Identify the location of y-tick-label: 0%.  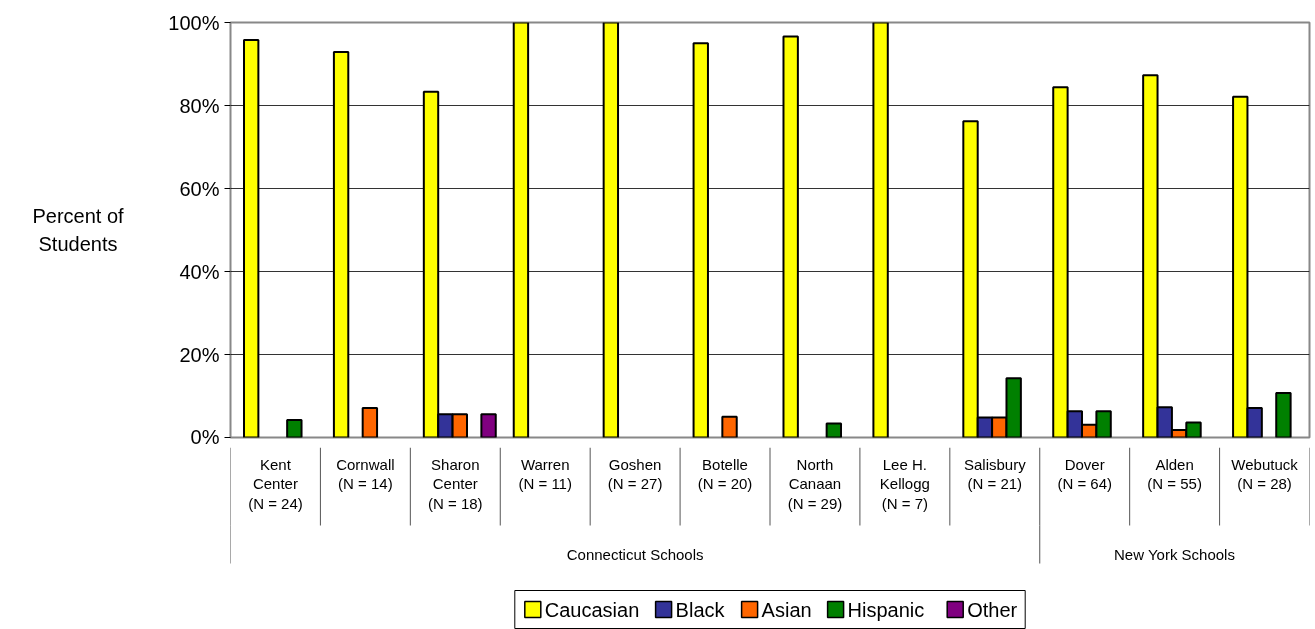
(205, 436).